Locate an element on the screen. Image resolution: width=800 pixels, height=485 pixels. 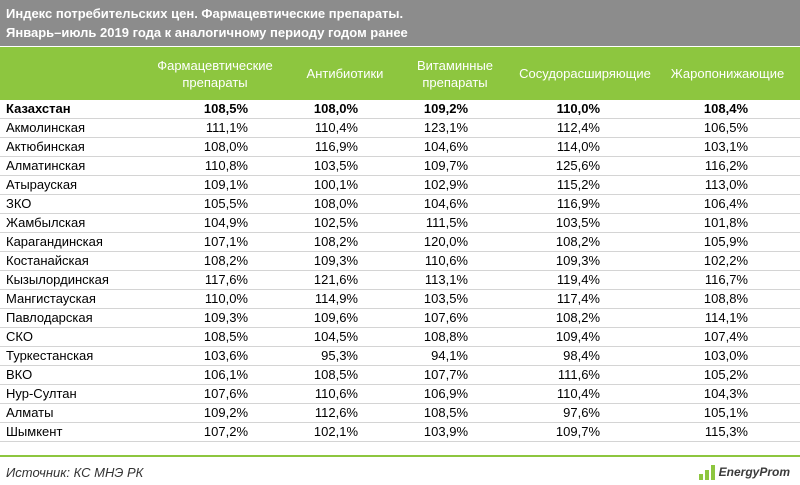
table-row: Алматы 109,2% 112,6% 108,5% 97,6% 105,1% is located at coordinates (400, 413).